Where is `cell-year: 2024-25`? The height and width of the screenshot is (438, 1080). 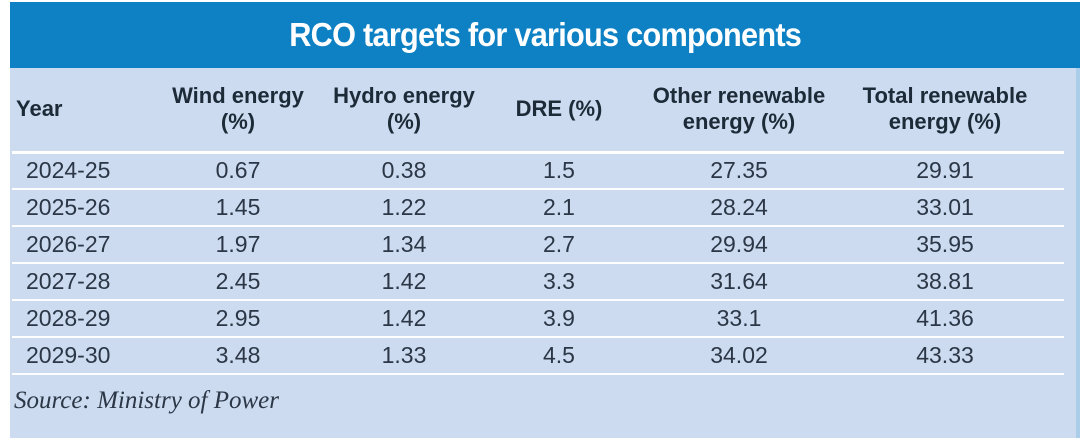
cell-year: 2024-25 is located at coordinates (68, 170).